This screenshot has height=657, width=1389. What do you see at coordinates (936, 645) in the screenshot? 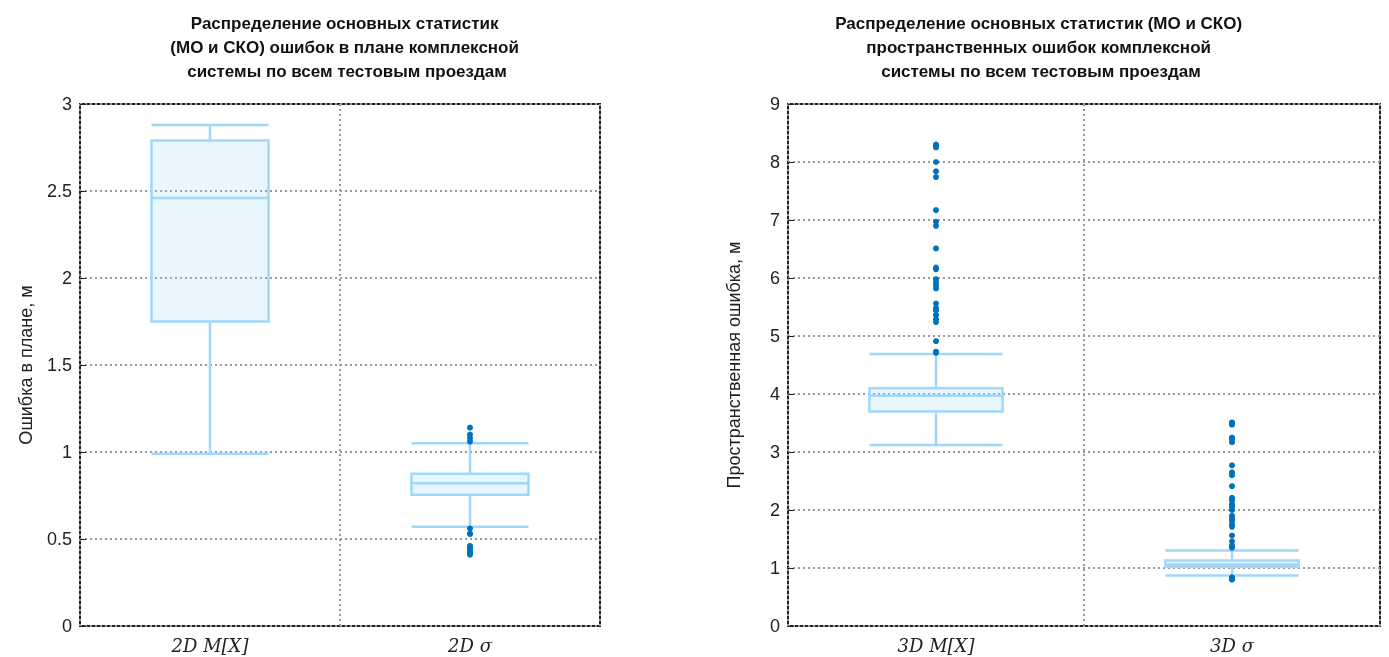
I see `x-tick-label: 3D M[X]` at bounding box center [936, 645].